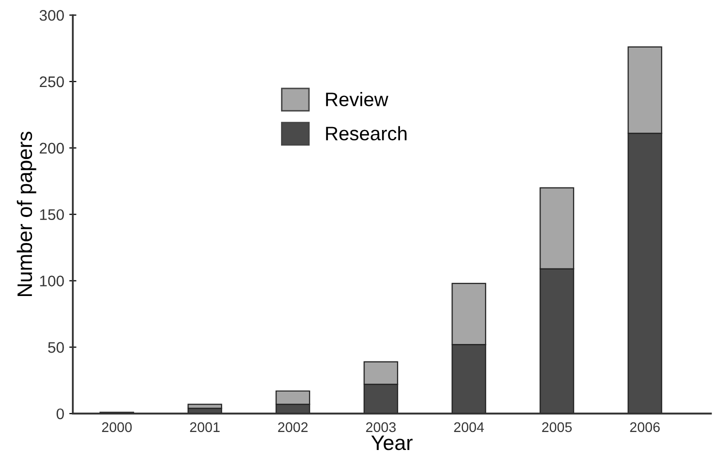  Describe the element at coordinates (381, 427) in the screenshot. I see `x-tick-label: 2003` at that location.